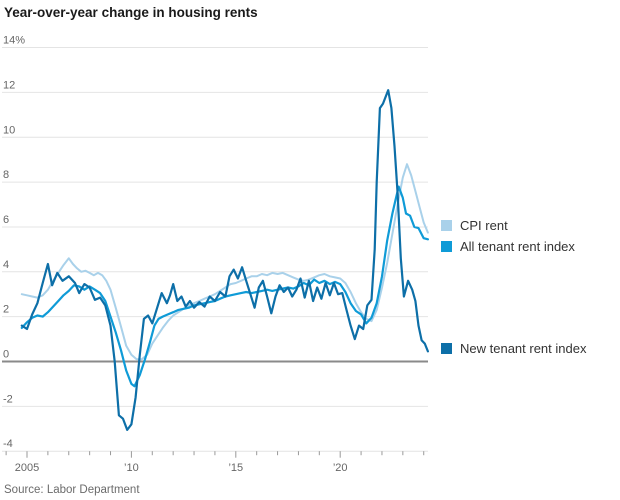 This screenshot has width=620, height=500. What do you see at coordinates (340, 468) in the screenshot?
I see `svg-text: ’20` at bounding box center [340, 468].